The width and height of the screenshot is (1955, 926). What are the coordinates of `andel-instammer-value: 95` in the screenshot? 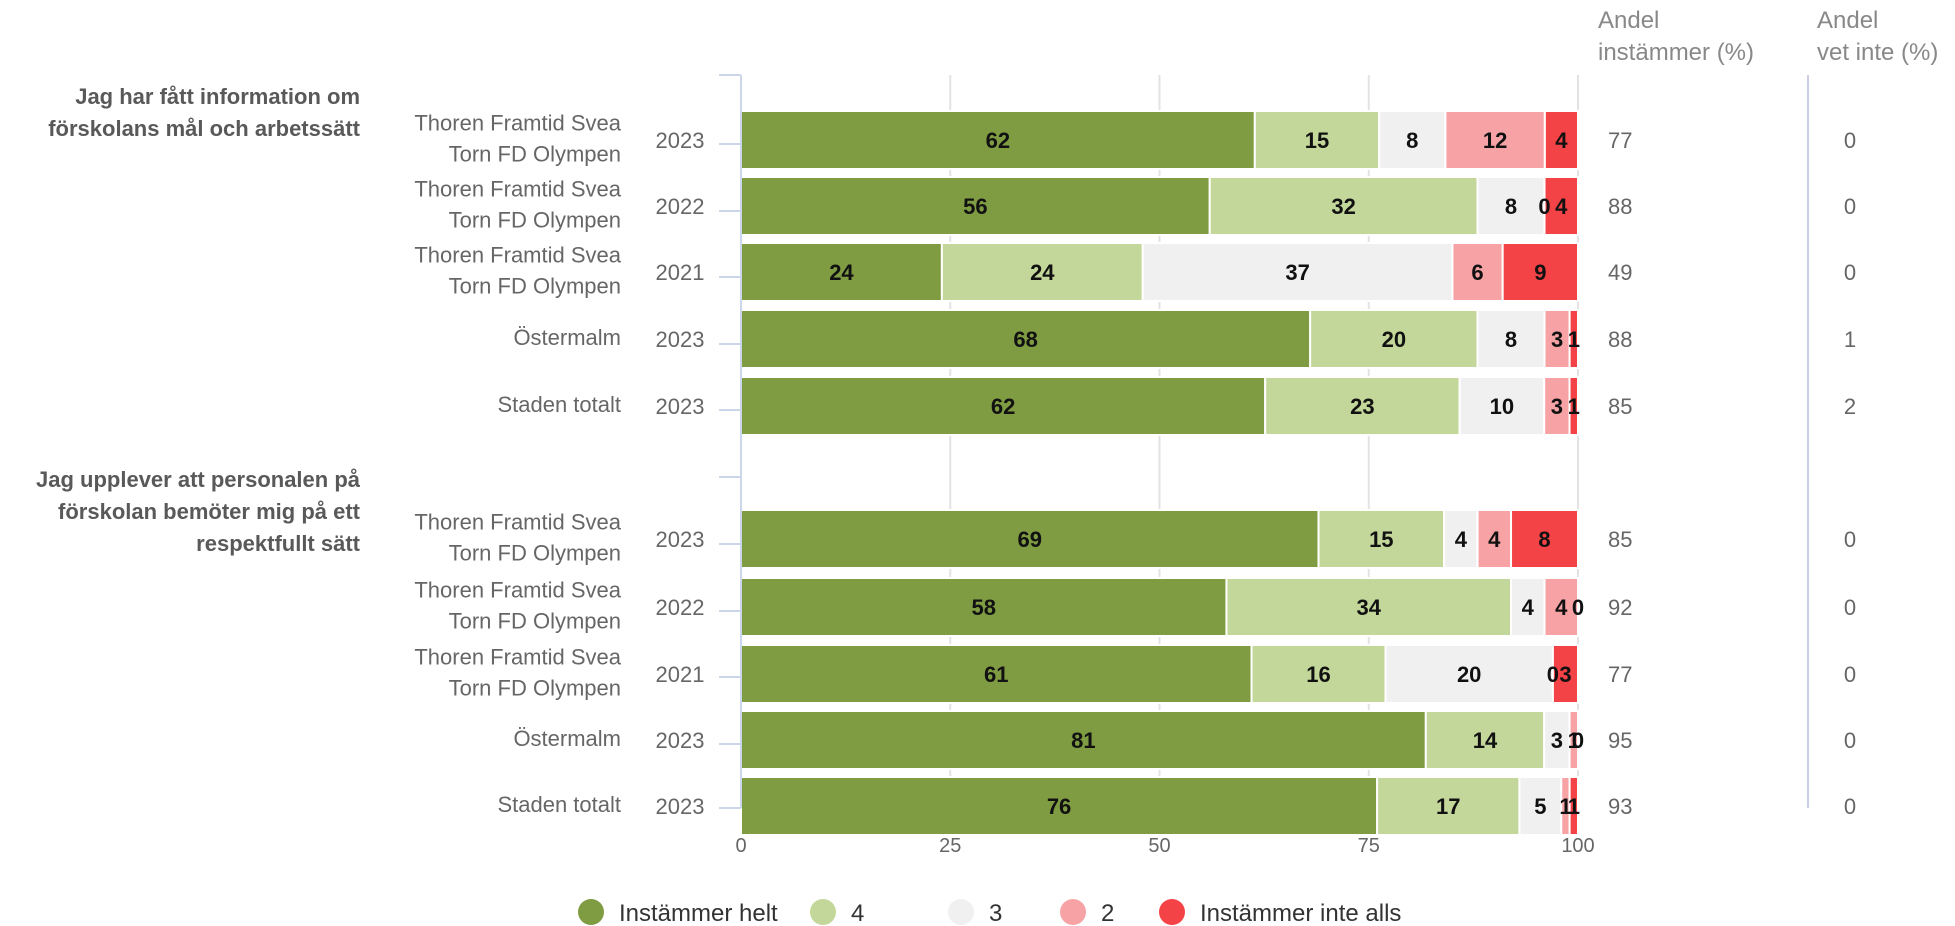 It's located at (1620, 740).